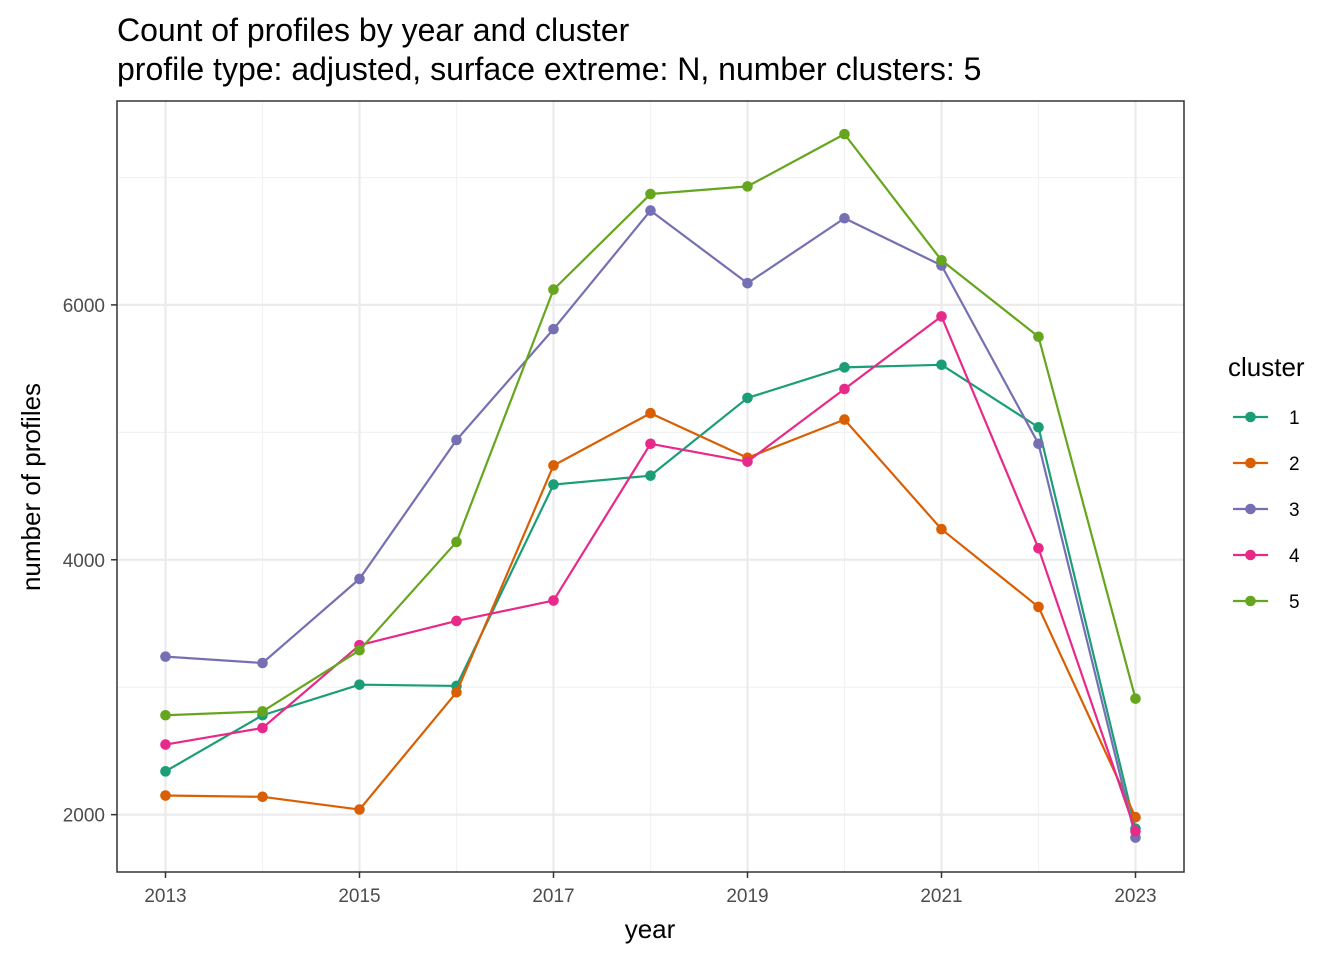 The height and width of the screenshot is (960, 1344). Describe the element at coordinates (1294, 418) in the screenshot. I see `legend-label: 1` at that location.